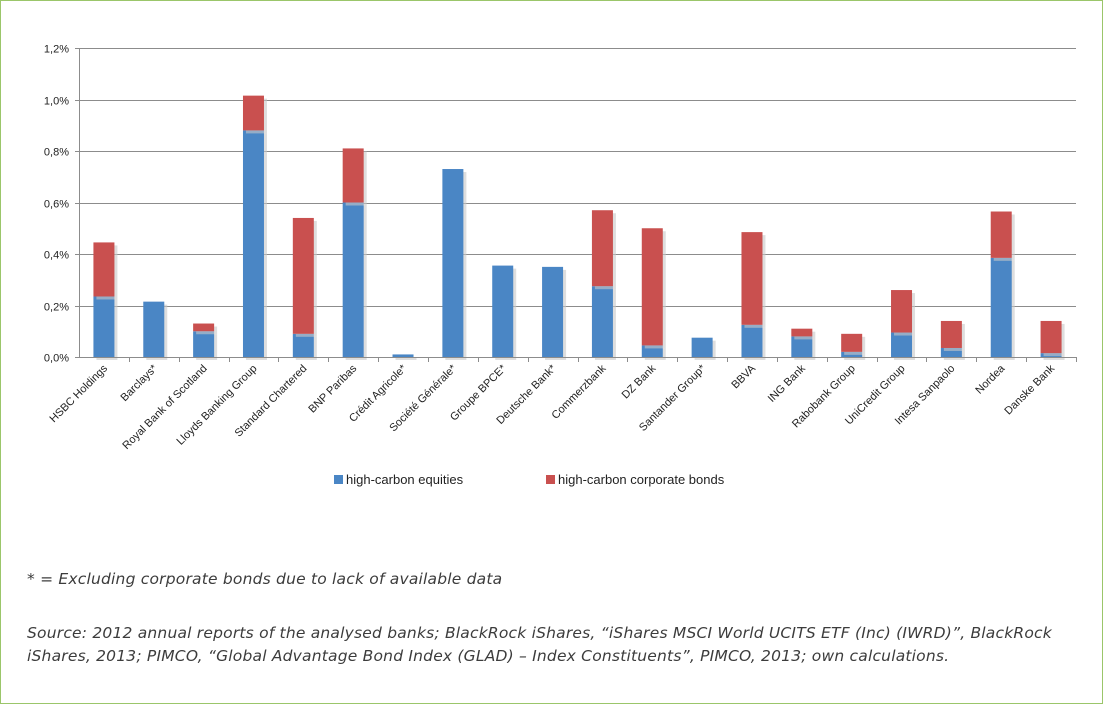 The width and height of the screenshot is (1103, 704). What do you see at coordinates (140, 383) in the screenshot?
I see `category-label: Barclays*` at bounding box center [140, 383].